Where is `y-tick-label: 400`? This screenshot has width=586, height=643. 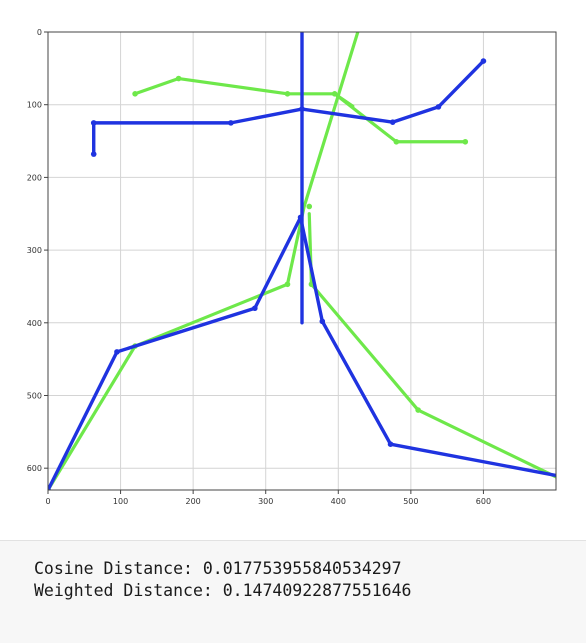
y-tick-label: 400 is located at coordinates (34, 323).